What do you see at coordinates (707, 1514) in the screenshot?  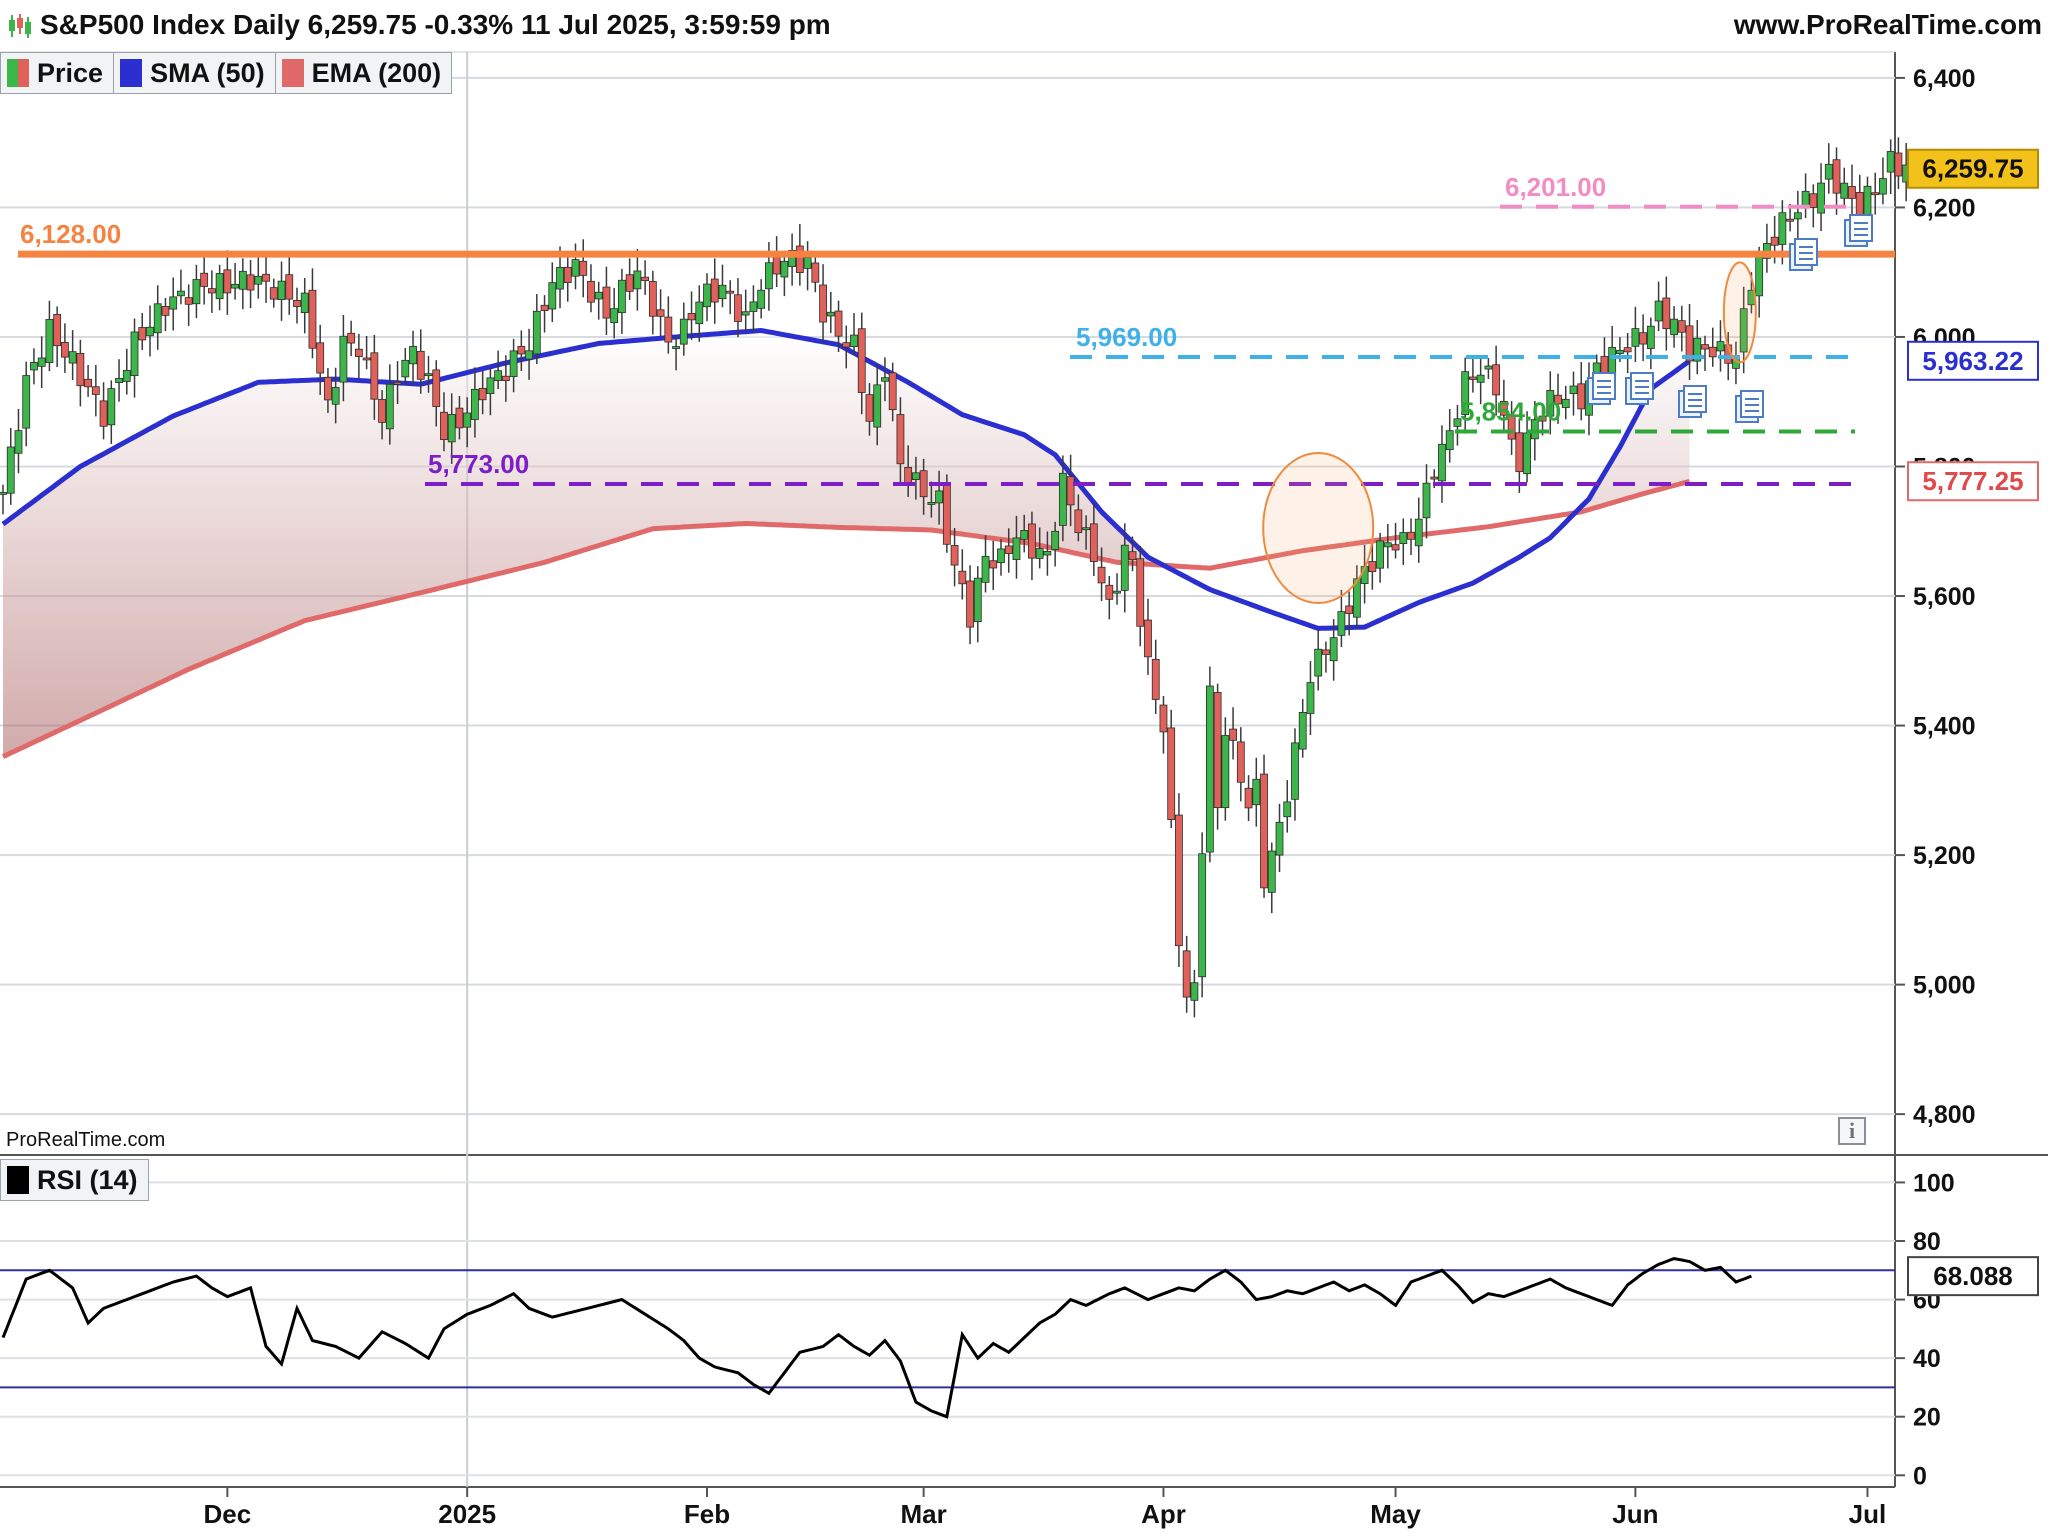 I see `x-tick-label: Feb` at bounding box center [707, 1514].